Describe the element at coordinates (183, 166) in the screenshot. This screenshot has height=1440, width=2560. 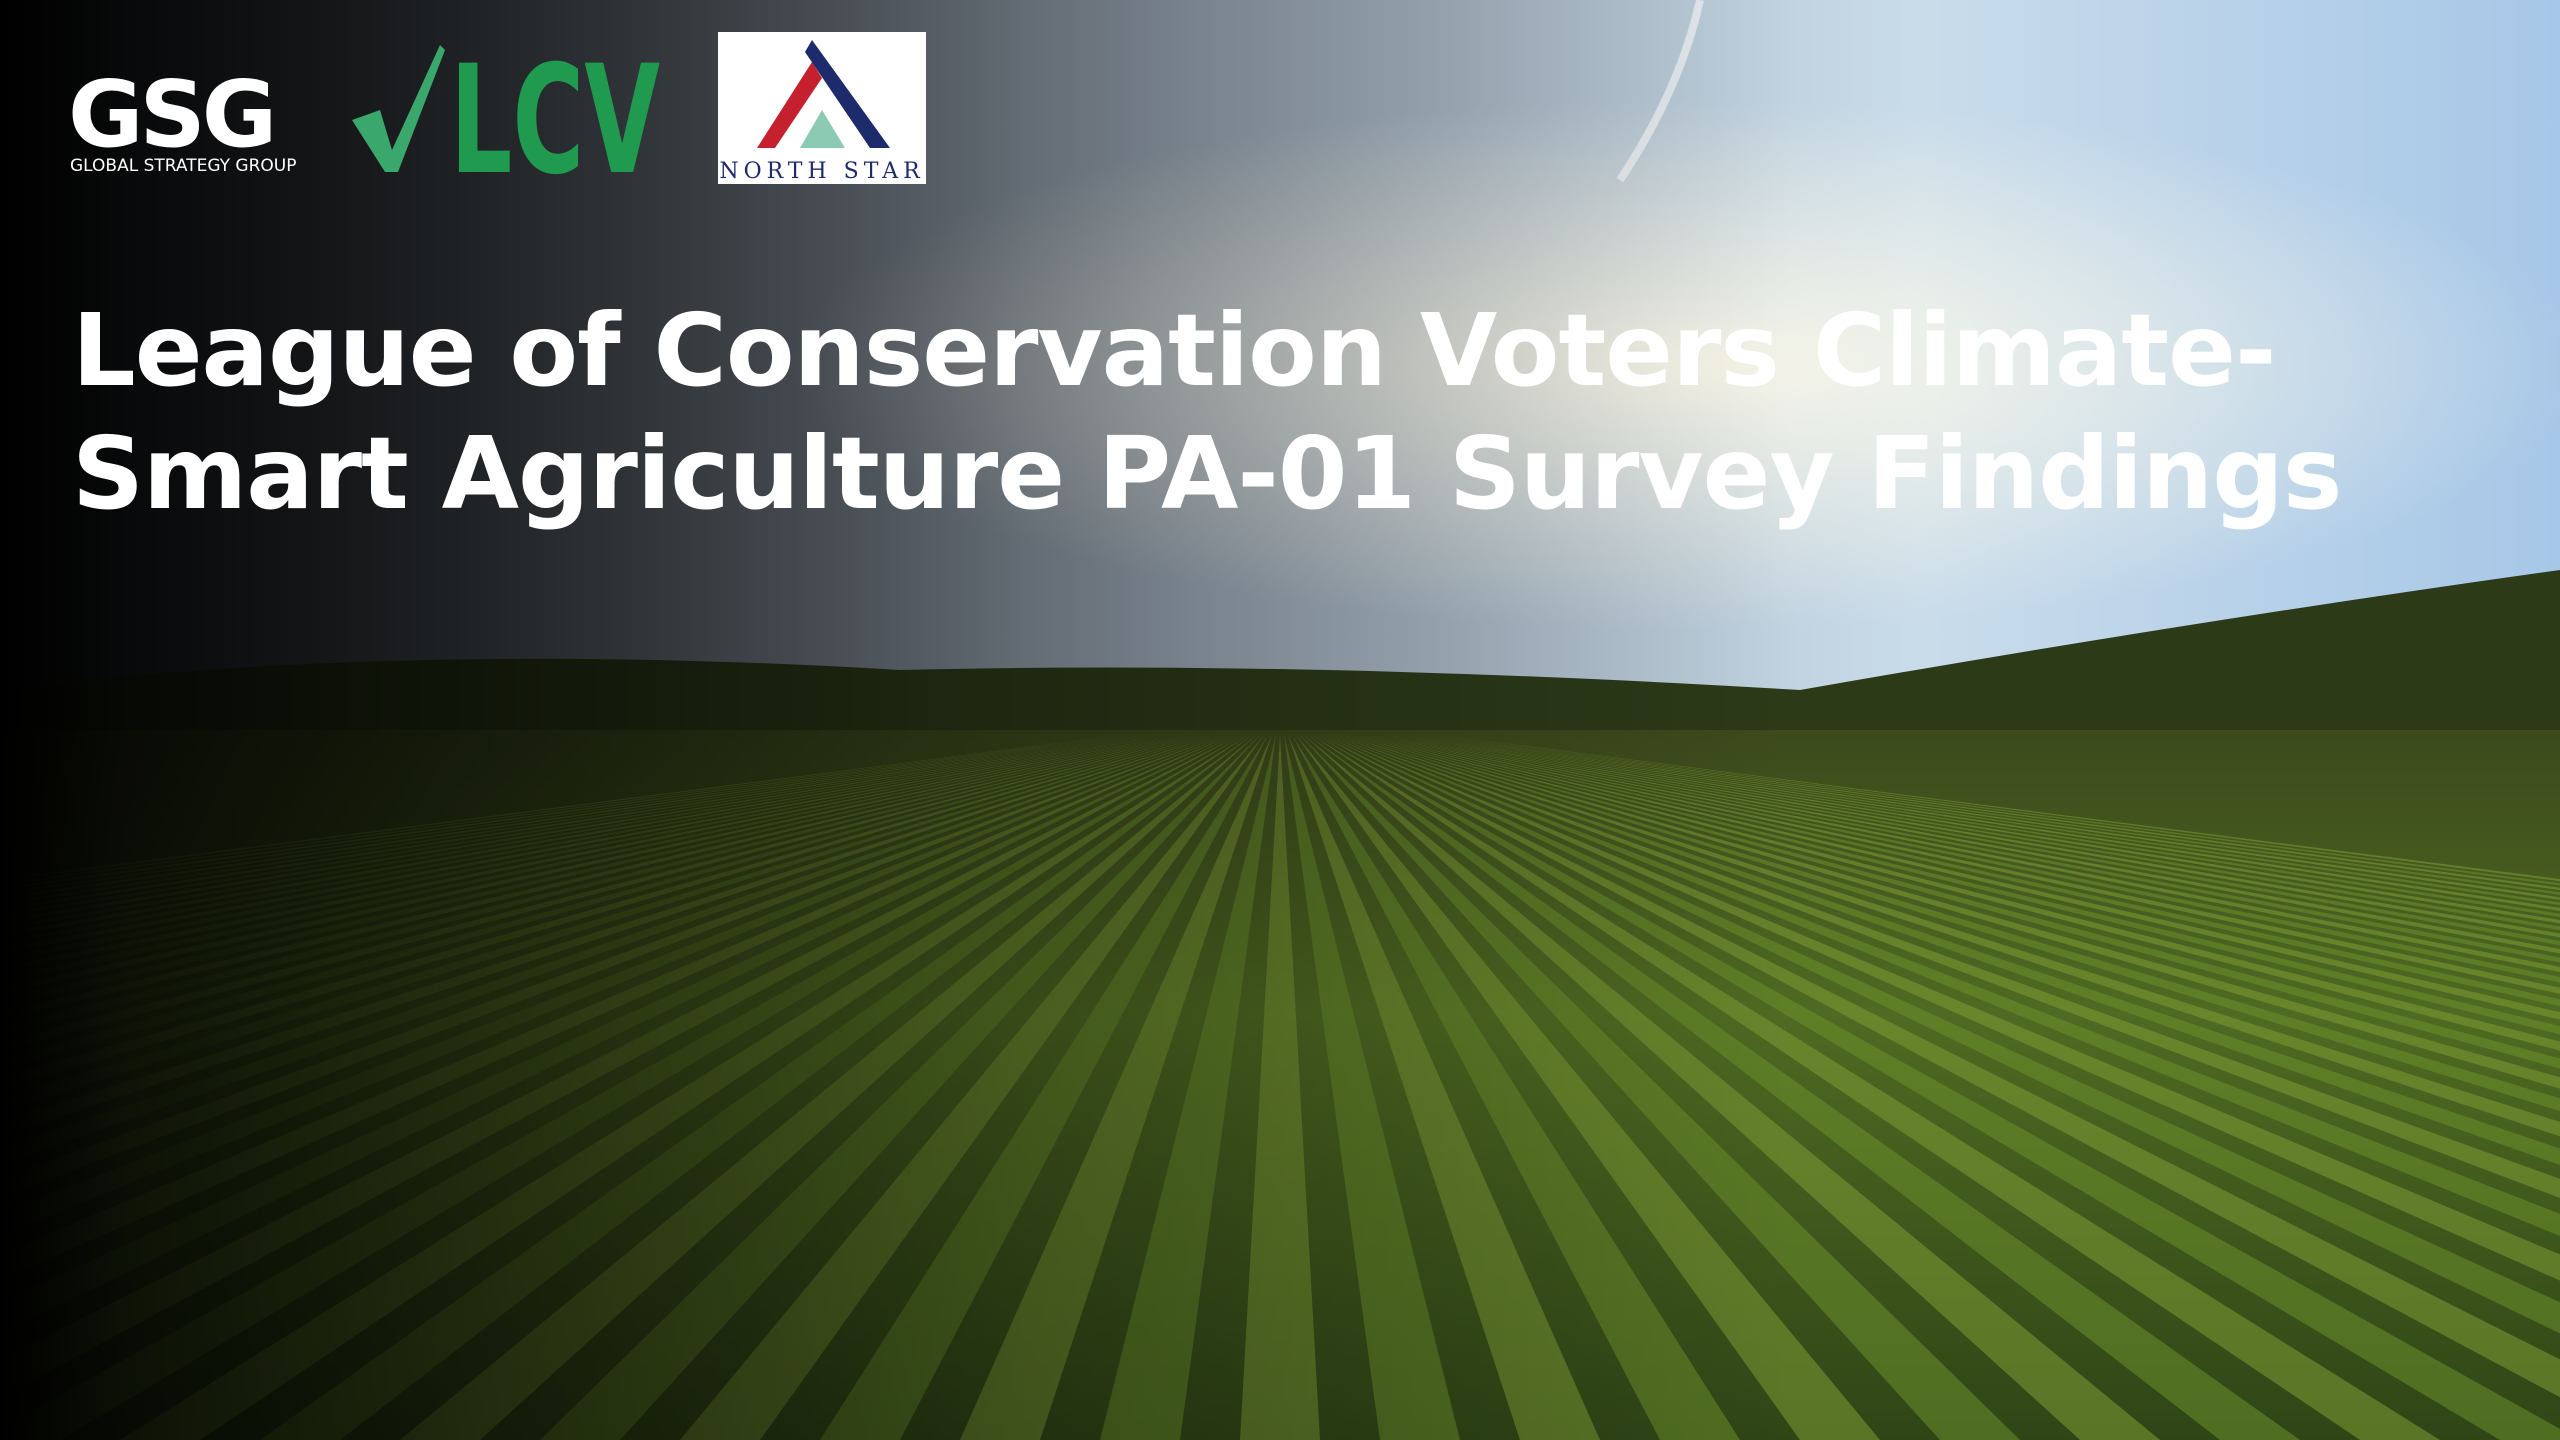
I see `gsg-tagline: GLOBAL STRATEGY GROUP` at that location.